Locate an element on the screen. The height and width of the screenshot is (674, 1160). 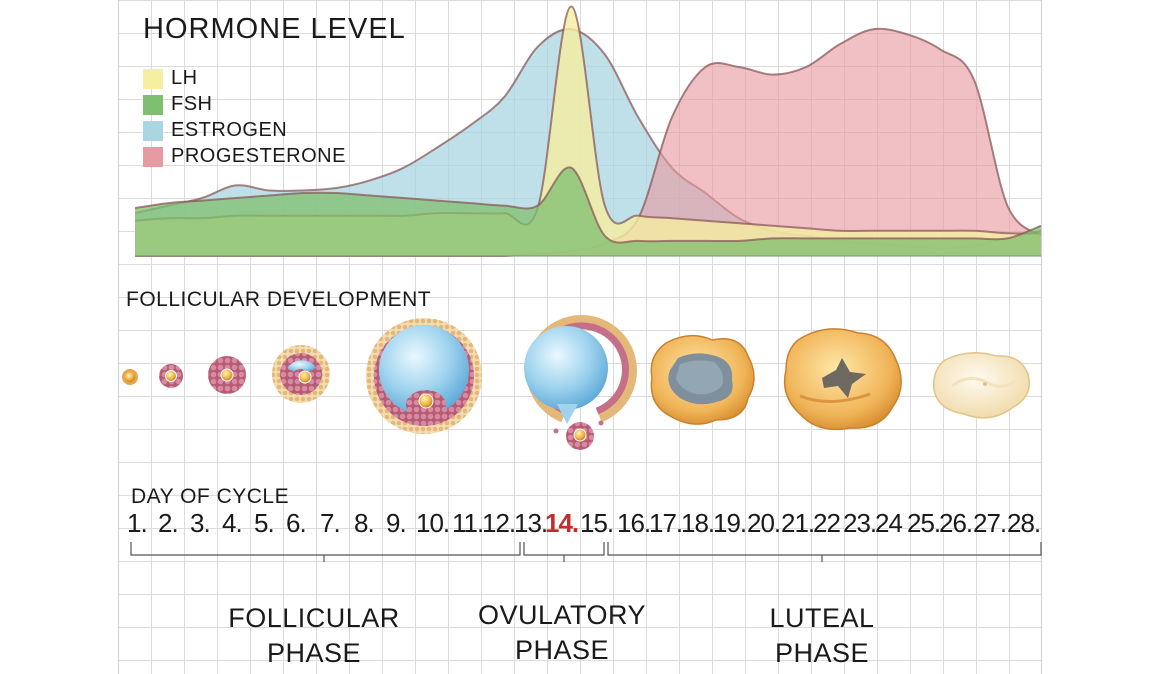
day-label: 26. is located at coordinates (956, 523).